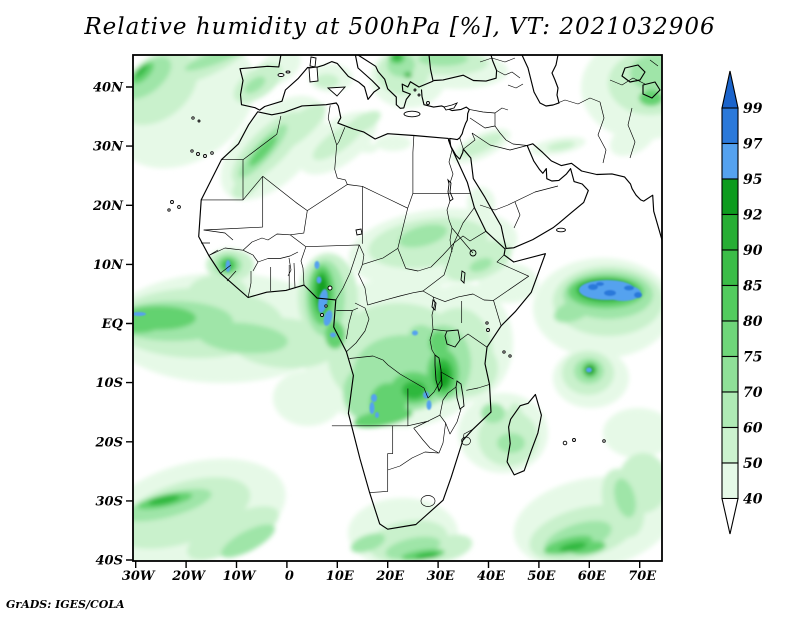  Describe the element at coordinates (642, 576) in the screenshot. I see `lon-tick-label: 70E` at that location.